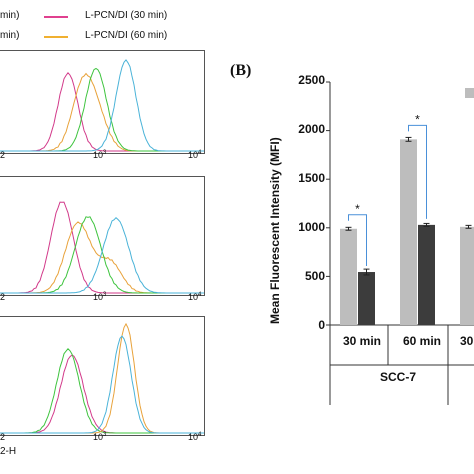  Describe the element at coordinates (275, 230) in the screenshot. I see `y-axis-label: Mean Fluorescent Intensity (MFI)` at that location.